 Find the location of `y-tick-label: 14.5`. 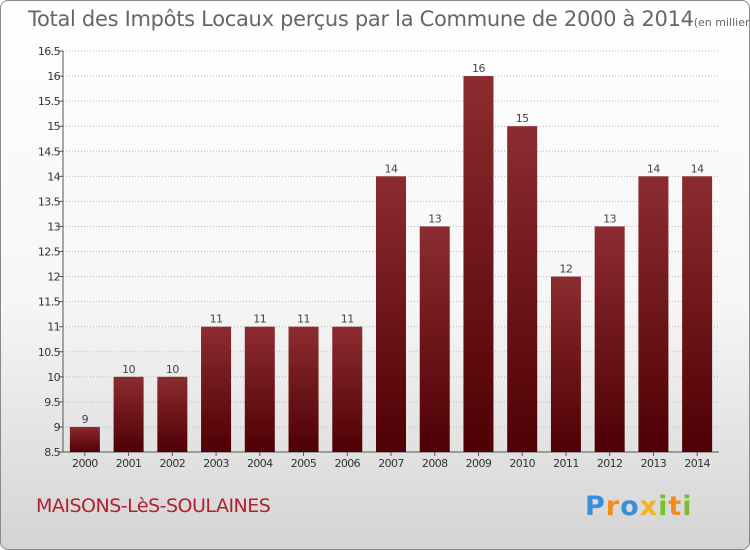

y-tick-label: 14.5 is located at coordinates (49, 151).